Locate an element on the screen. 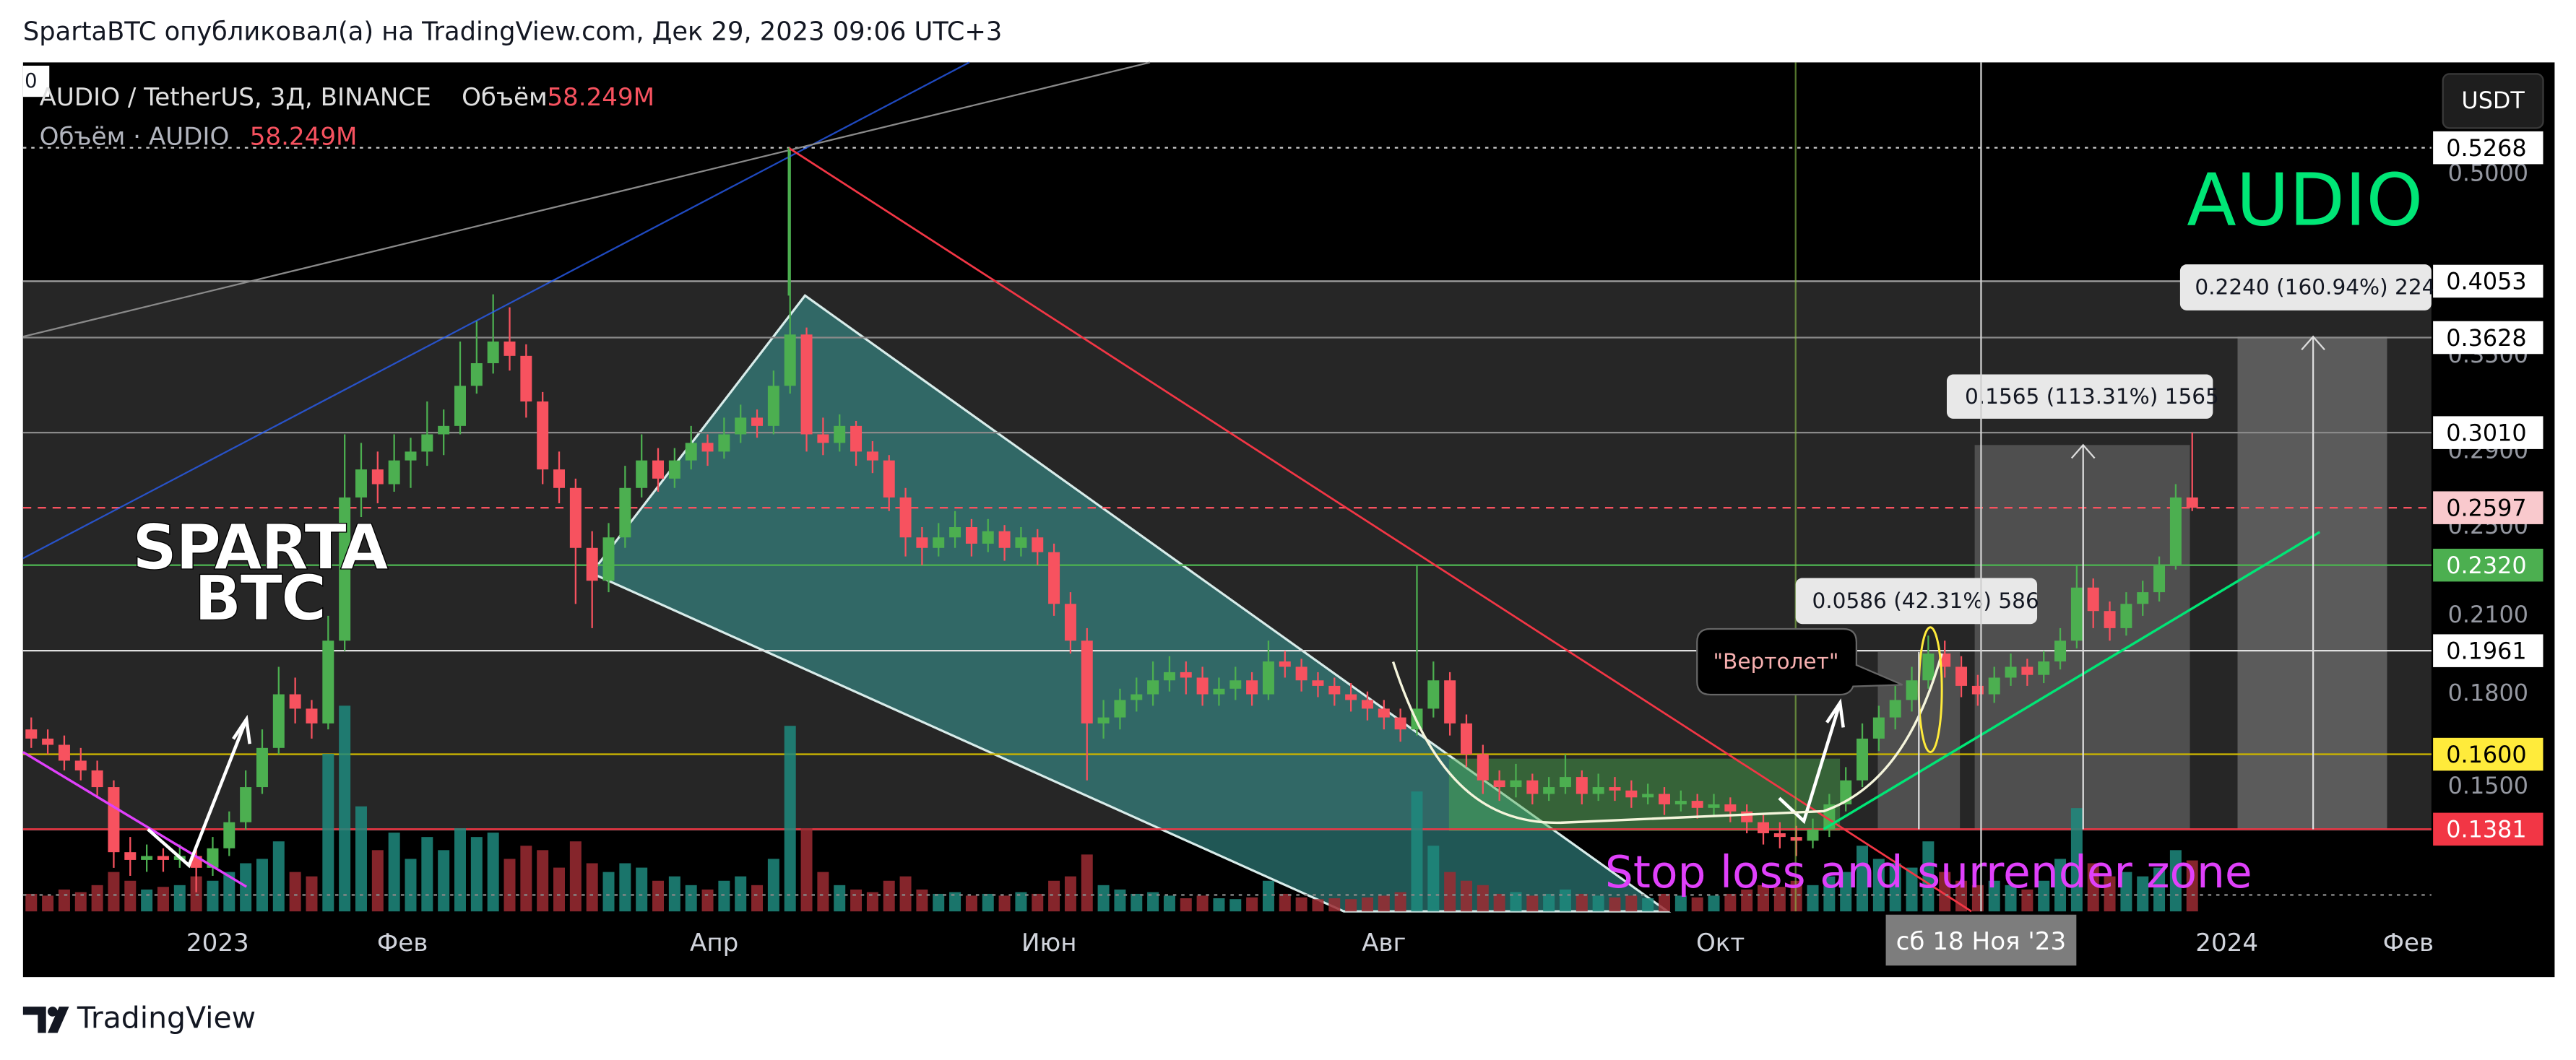 The width and height of the screenshot is (2576, 1060). price-label: 0.2597 is located at coordinates (2486, 507).